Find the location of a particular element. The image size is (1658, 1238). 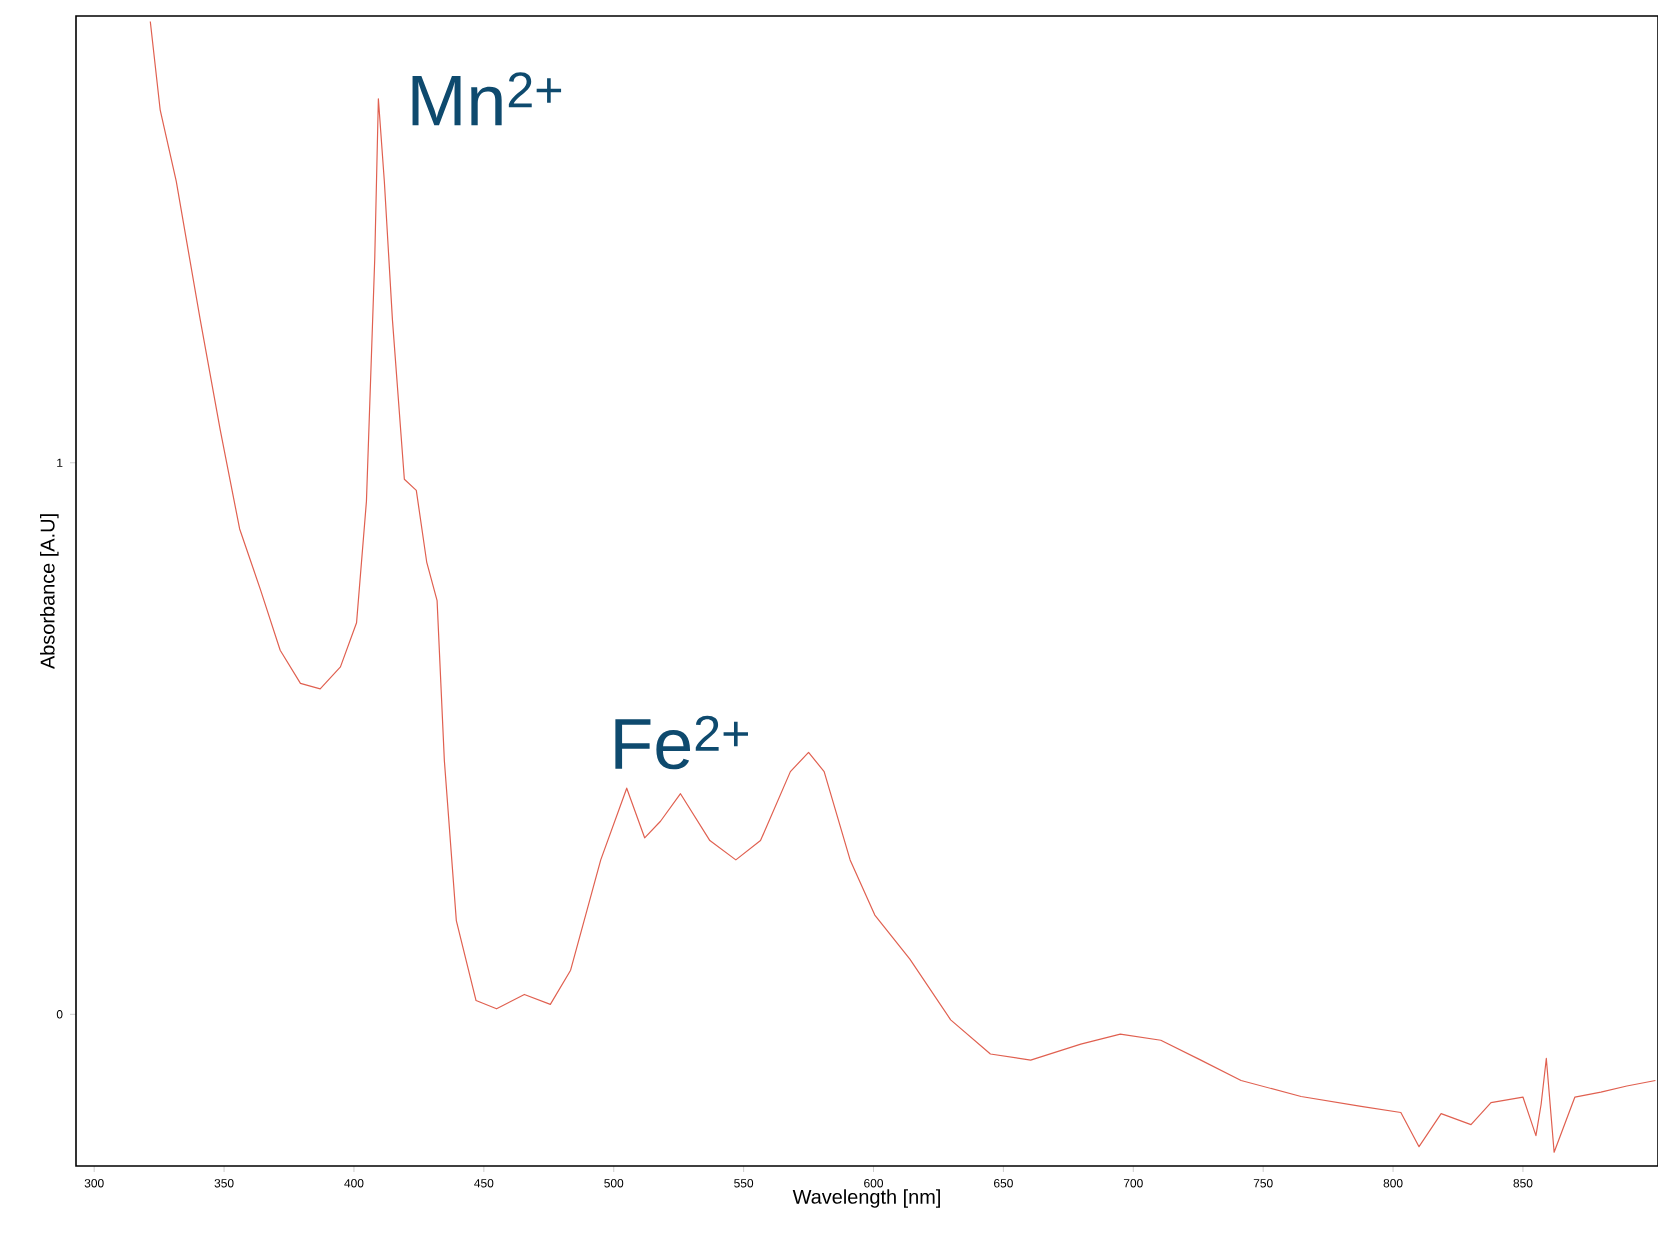

annotation: Mn$^{2+}$ is located at coordinates (487, 99).